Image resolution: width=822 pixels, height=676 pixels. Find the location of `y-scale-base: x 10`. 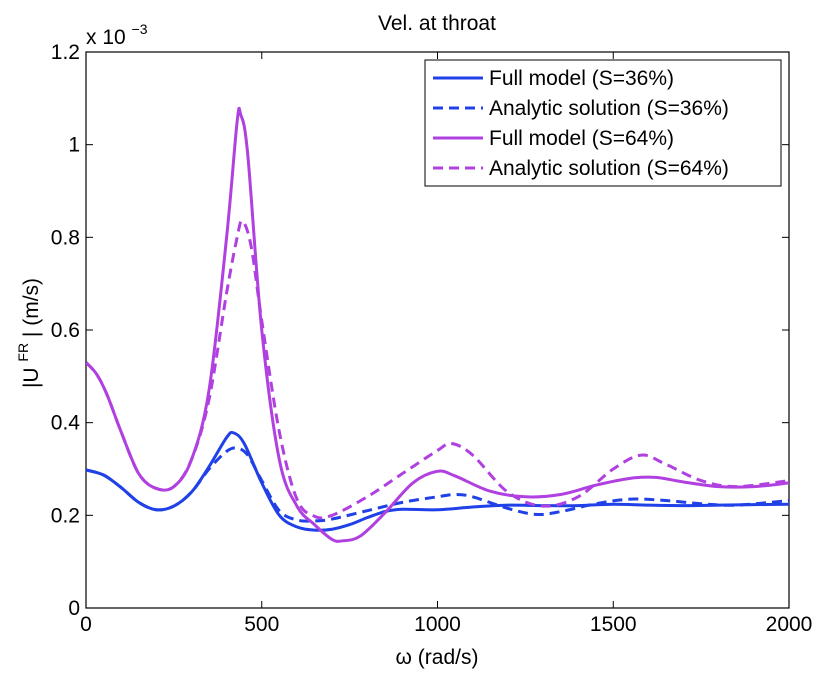

y-scale-base: x 10 is located at coordinates (106, 37).